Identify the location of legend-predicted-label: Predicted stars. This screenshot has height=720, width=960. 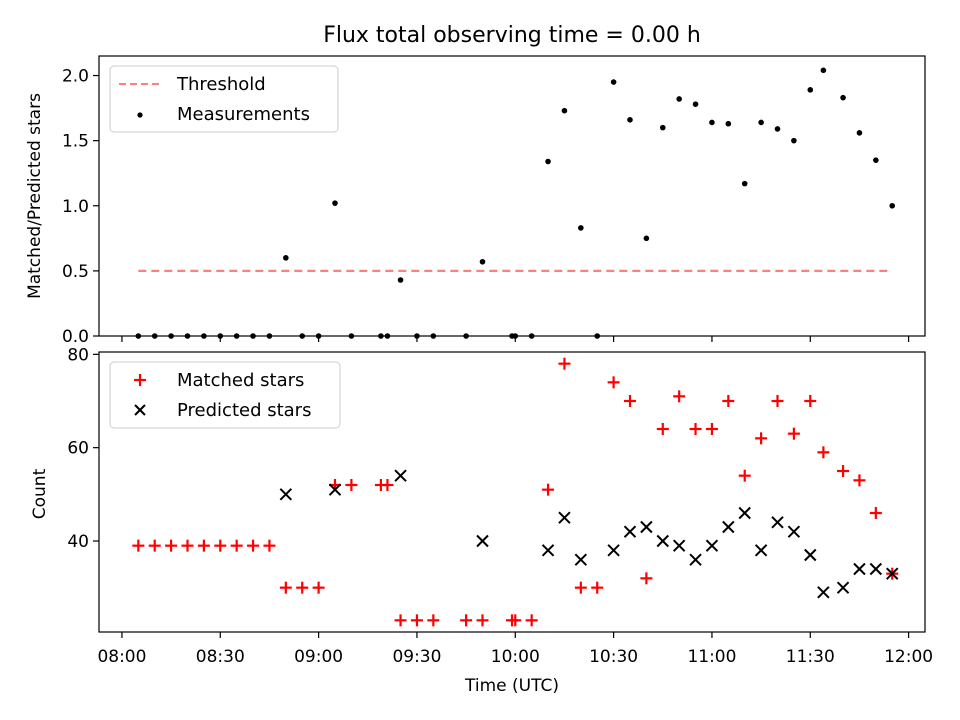
(244, 410).